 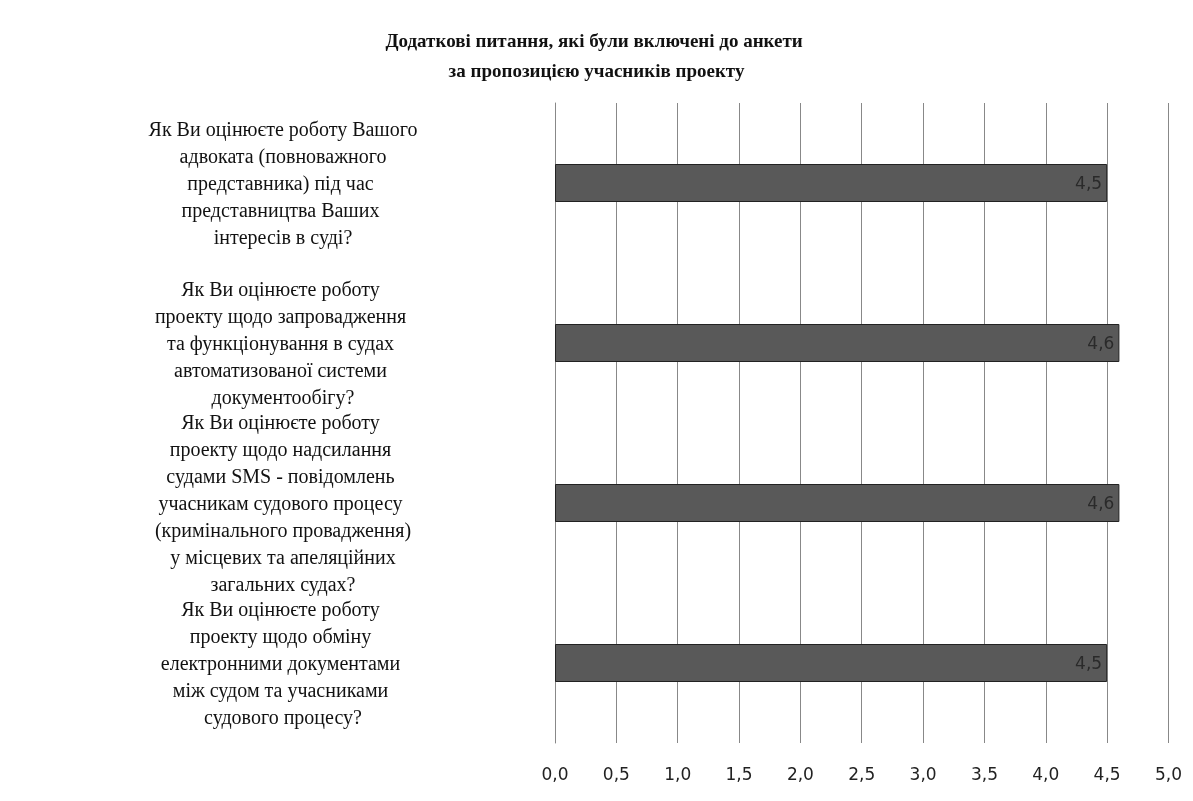 What do you see at coordinates (862, 773) in the screenshot?
I see `x-tick-label: 2,5` at bounding box center [862, 773].